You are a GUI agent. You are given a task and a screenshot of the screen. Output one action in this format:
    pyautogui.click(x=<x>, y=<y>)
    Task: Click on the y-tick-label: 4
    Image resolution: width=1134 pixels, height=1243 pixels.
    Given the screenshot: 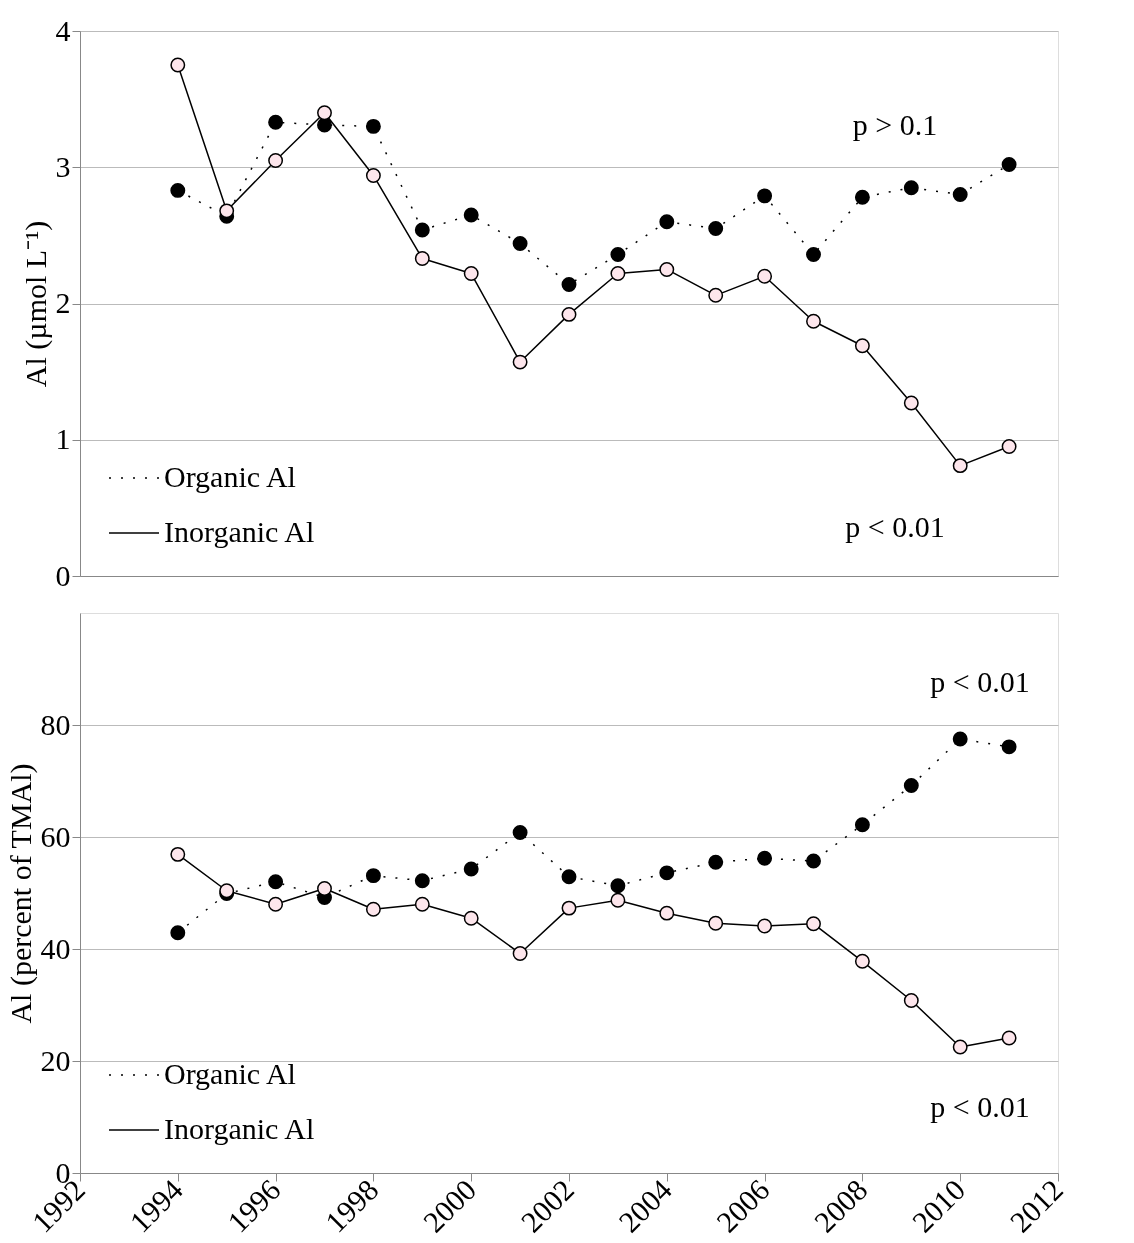 What is the action you would take?
    pyautogui.click(x=63, y=30)
    